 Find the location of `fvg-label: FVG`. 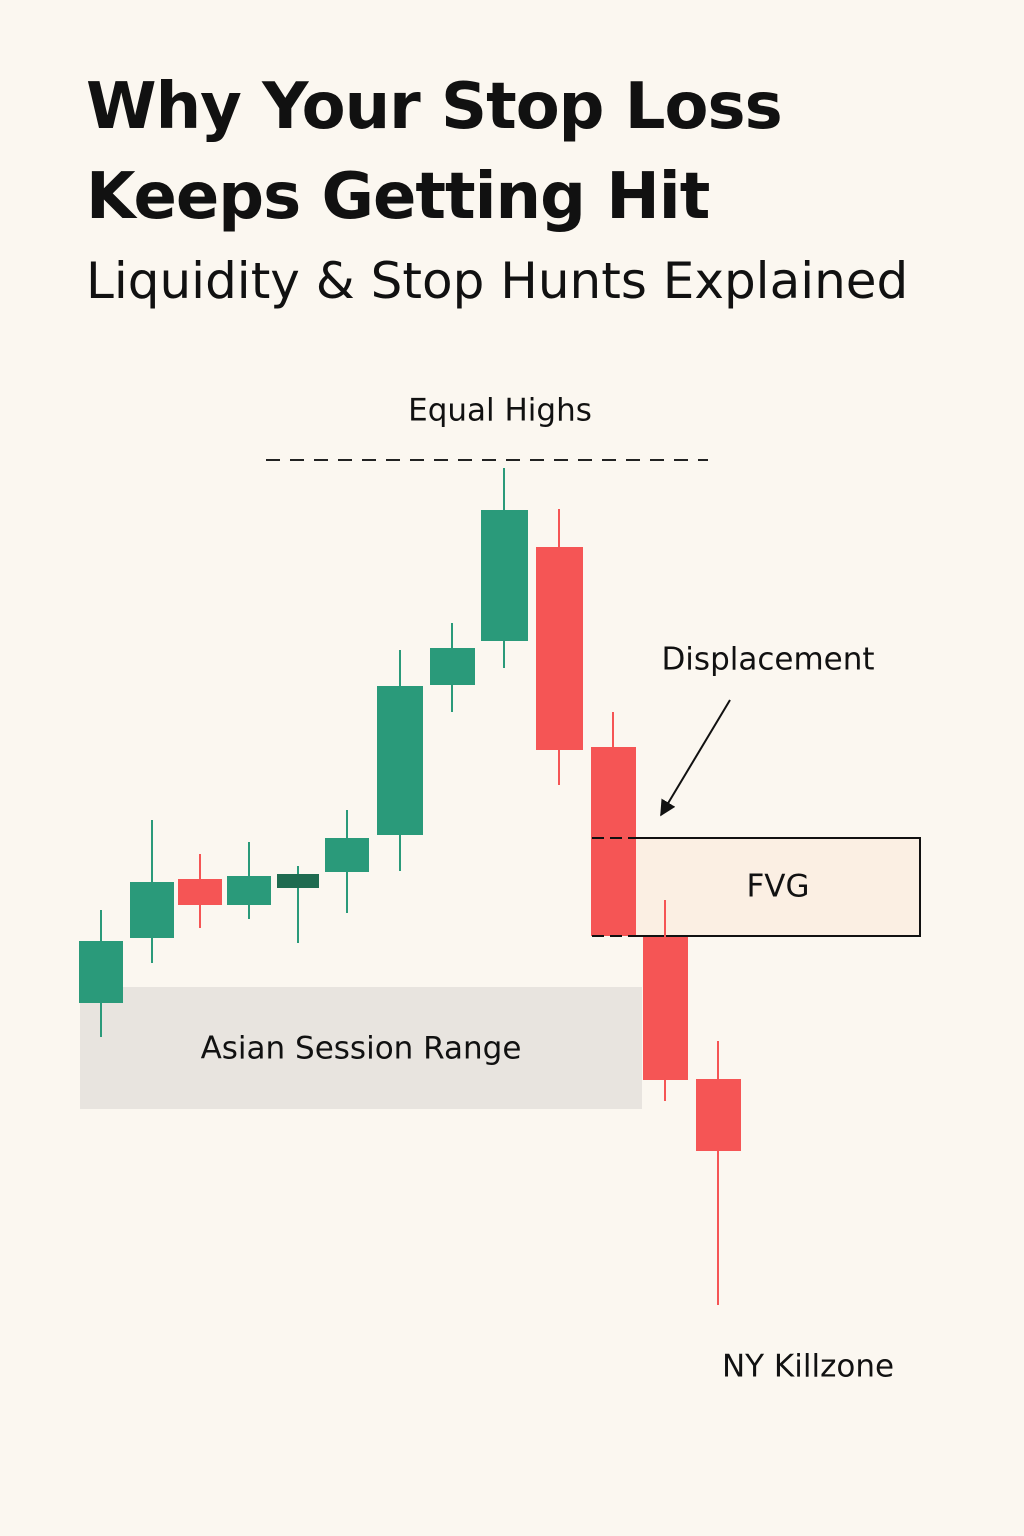

fvg-label: FVG is located at coordinates (777, 887).